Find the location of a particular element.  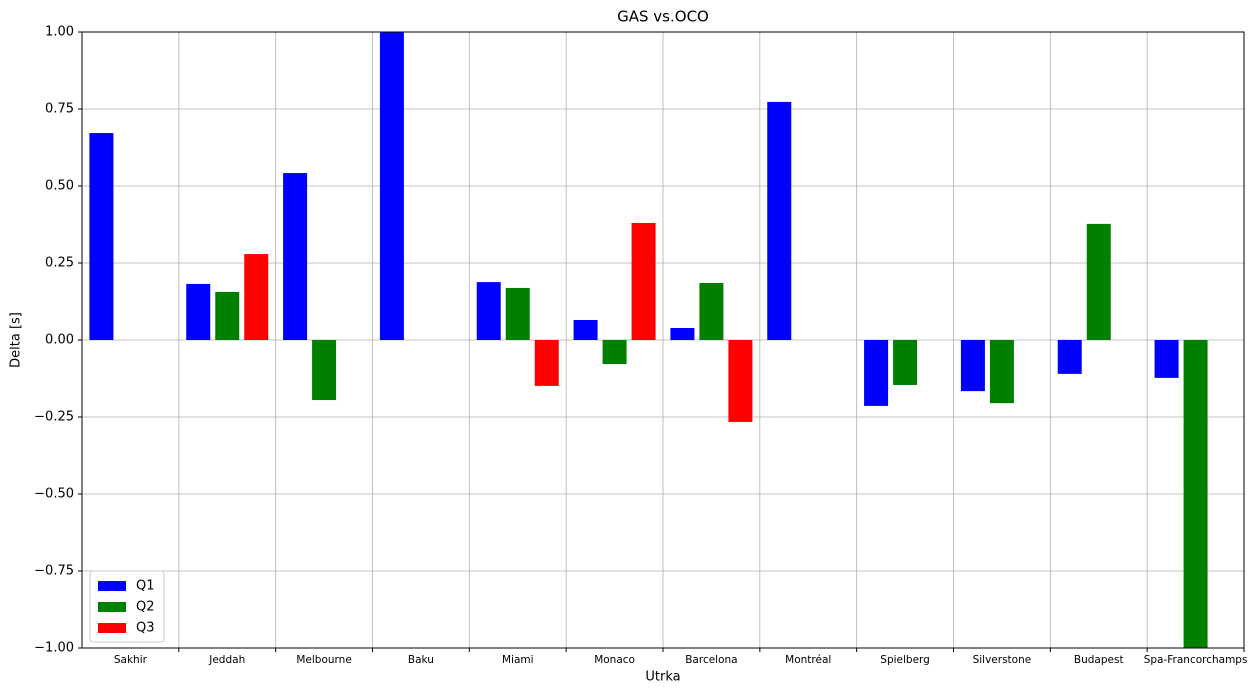

x-tick-label: Melbourne is located at coordinates (323, 660).